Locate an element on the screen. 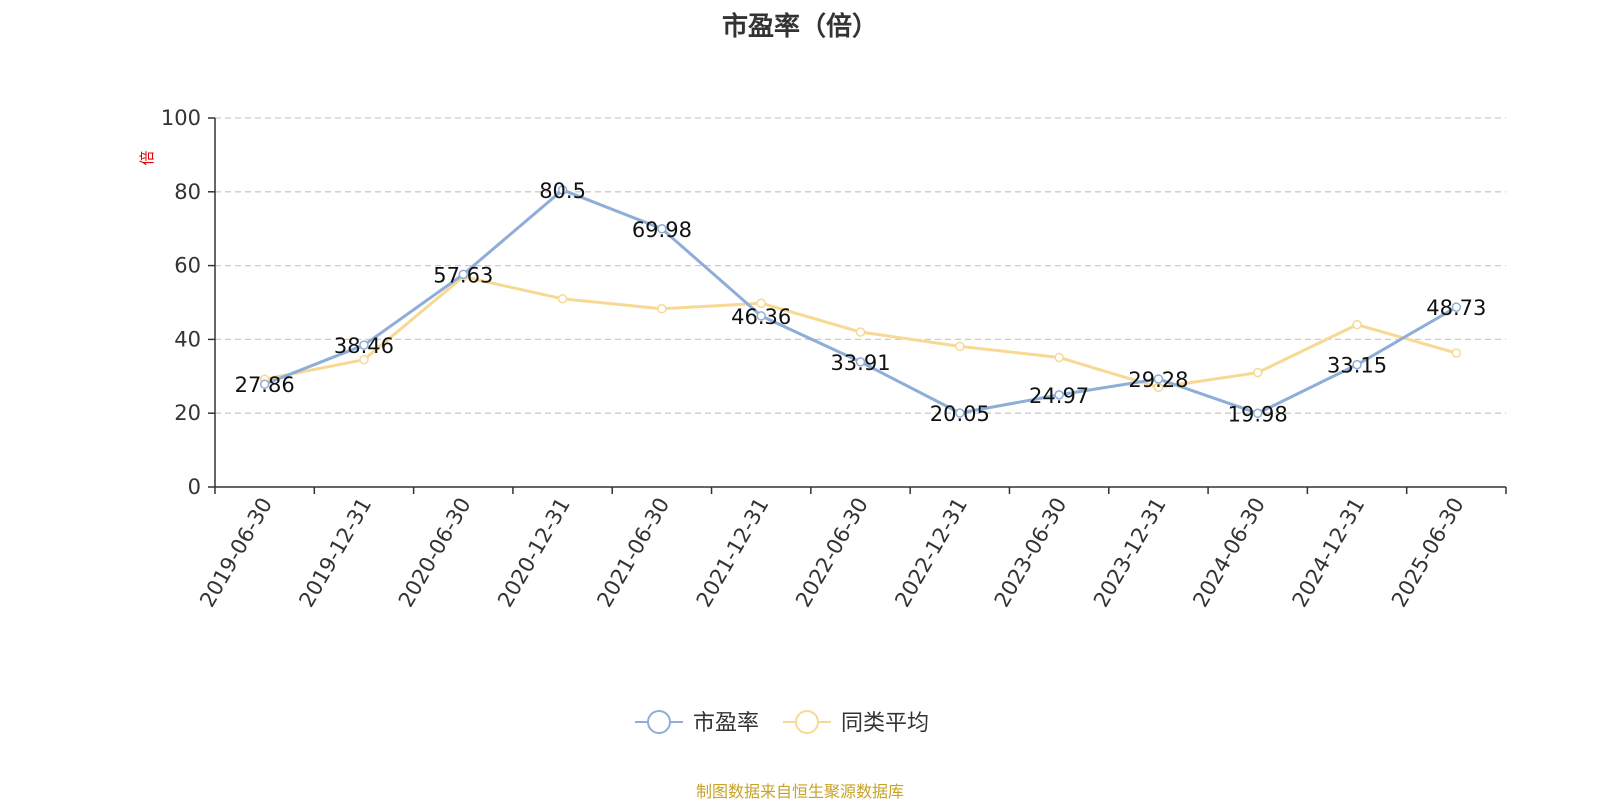  data-label: 19.98 is located at coordinates (1258, 414).